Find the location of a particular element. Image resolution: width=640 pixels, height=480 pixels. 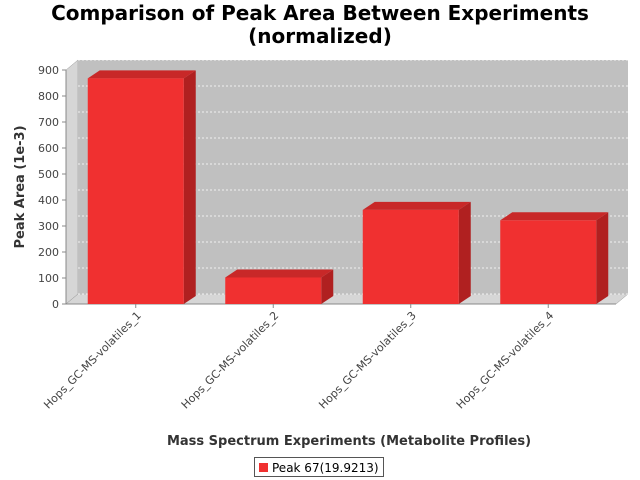

plot-left-wall is located at coordinates (72, 182).